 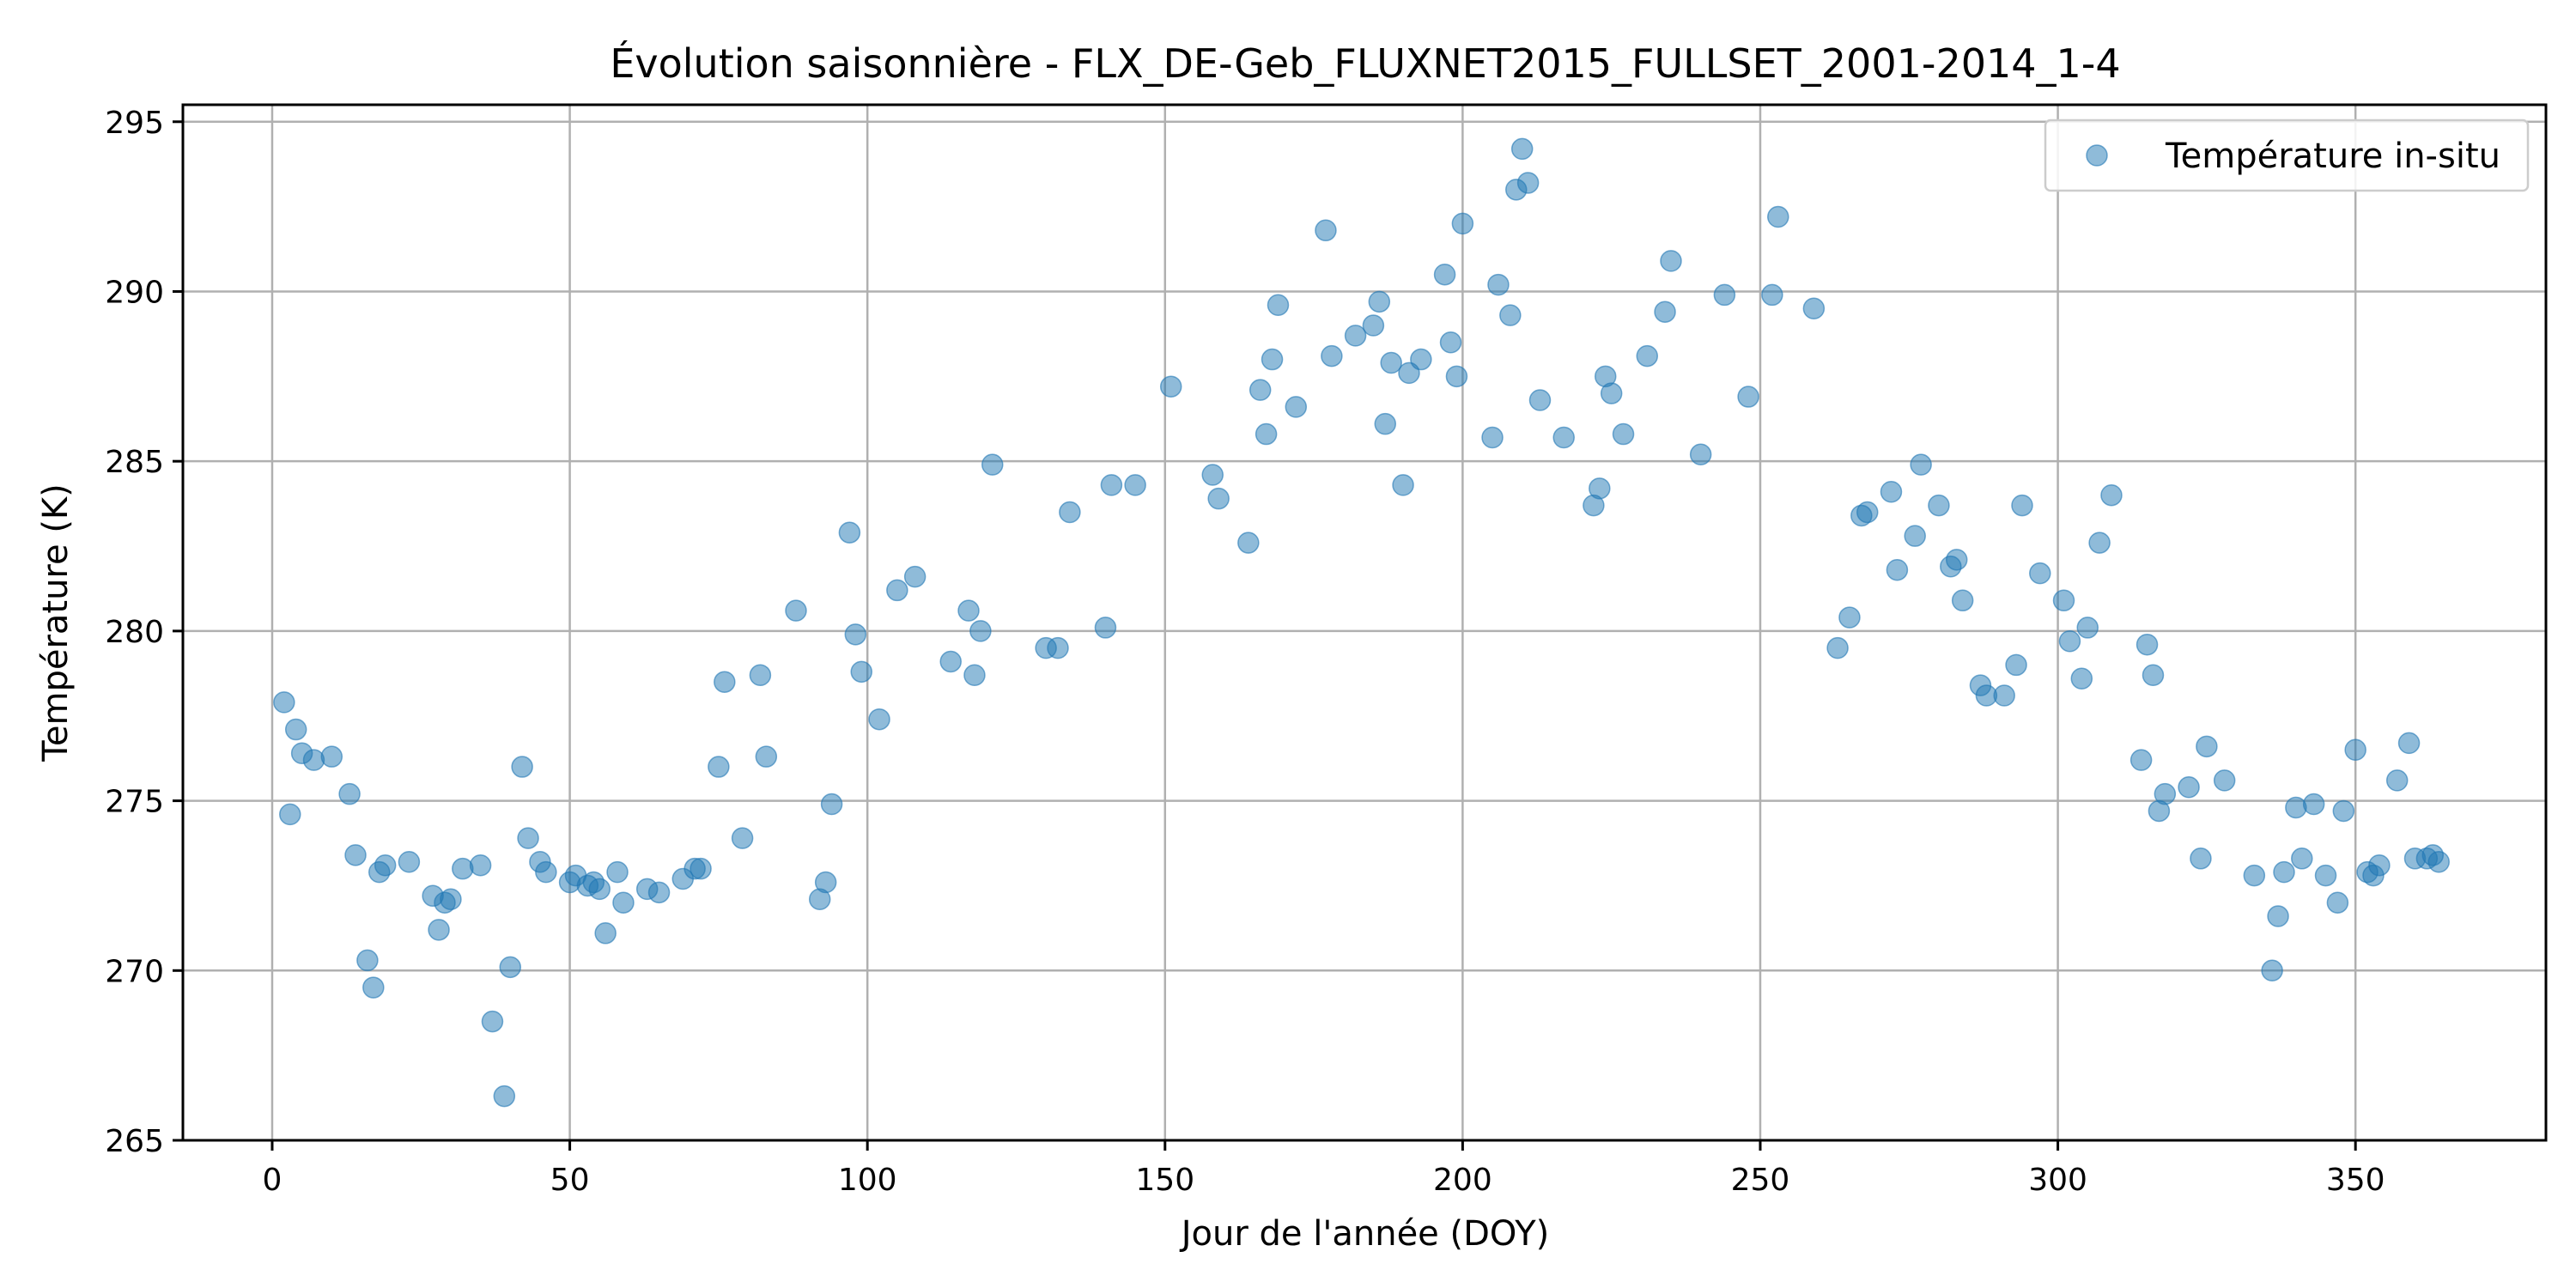 I want to click on y-tick-label: 265, so click(x=134, y=1141).